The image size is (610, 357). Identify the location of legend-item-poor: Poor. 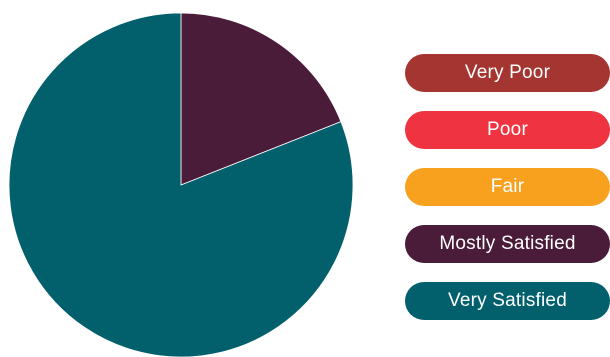
(507, 130).